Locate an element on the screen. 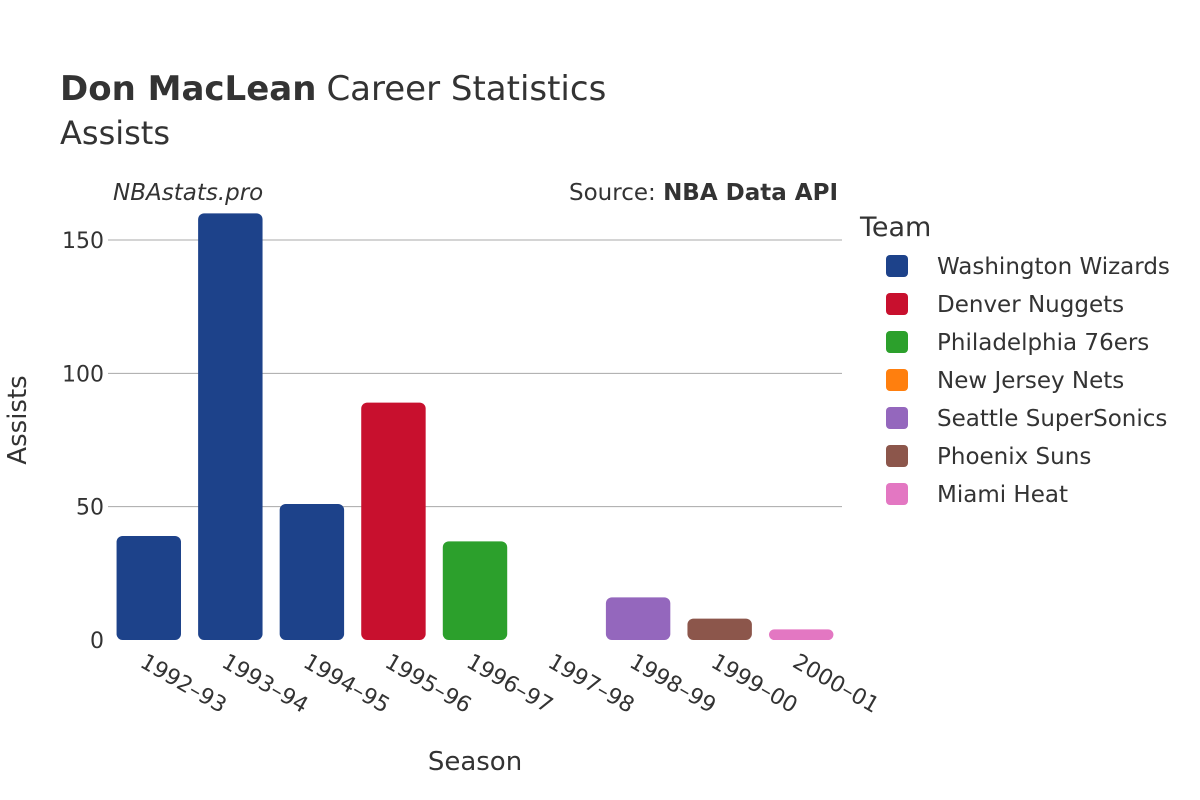 Image resolution: width=1200 pixels, height=800 pixels. legend-label: Denver Nuggets is located at coordinates (1030, 305).